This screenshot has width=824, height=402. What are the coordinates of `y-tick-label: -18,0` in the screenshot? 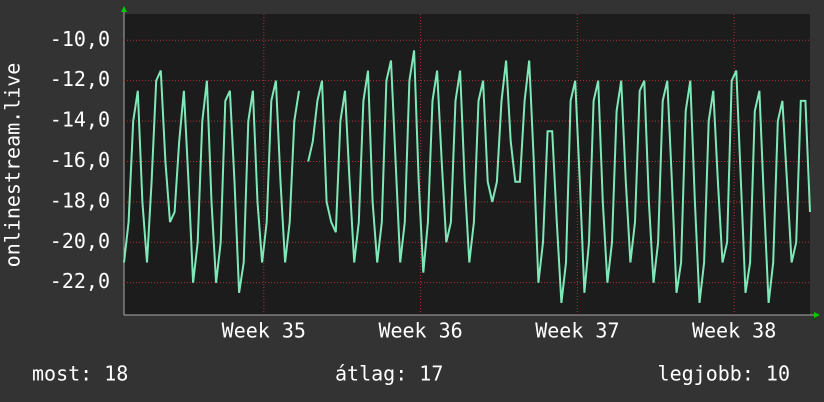 It's located at (80, 200).